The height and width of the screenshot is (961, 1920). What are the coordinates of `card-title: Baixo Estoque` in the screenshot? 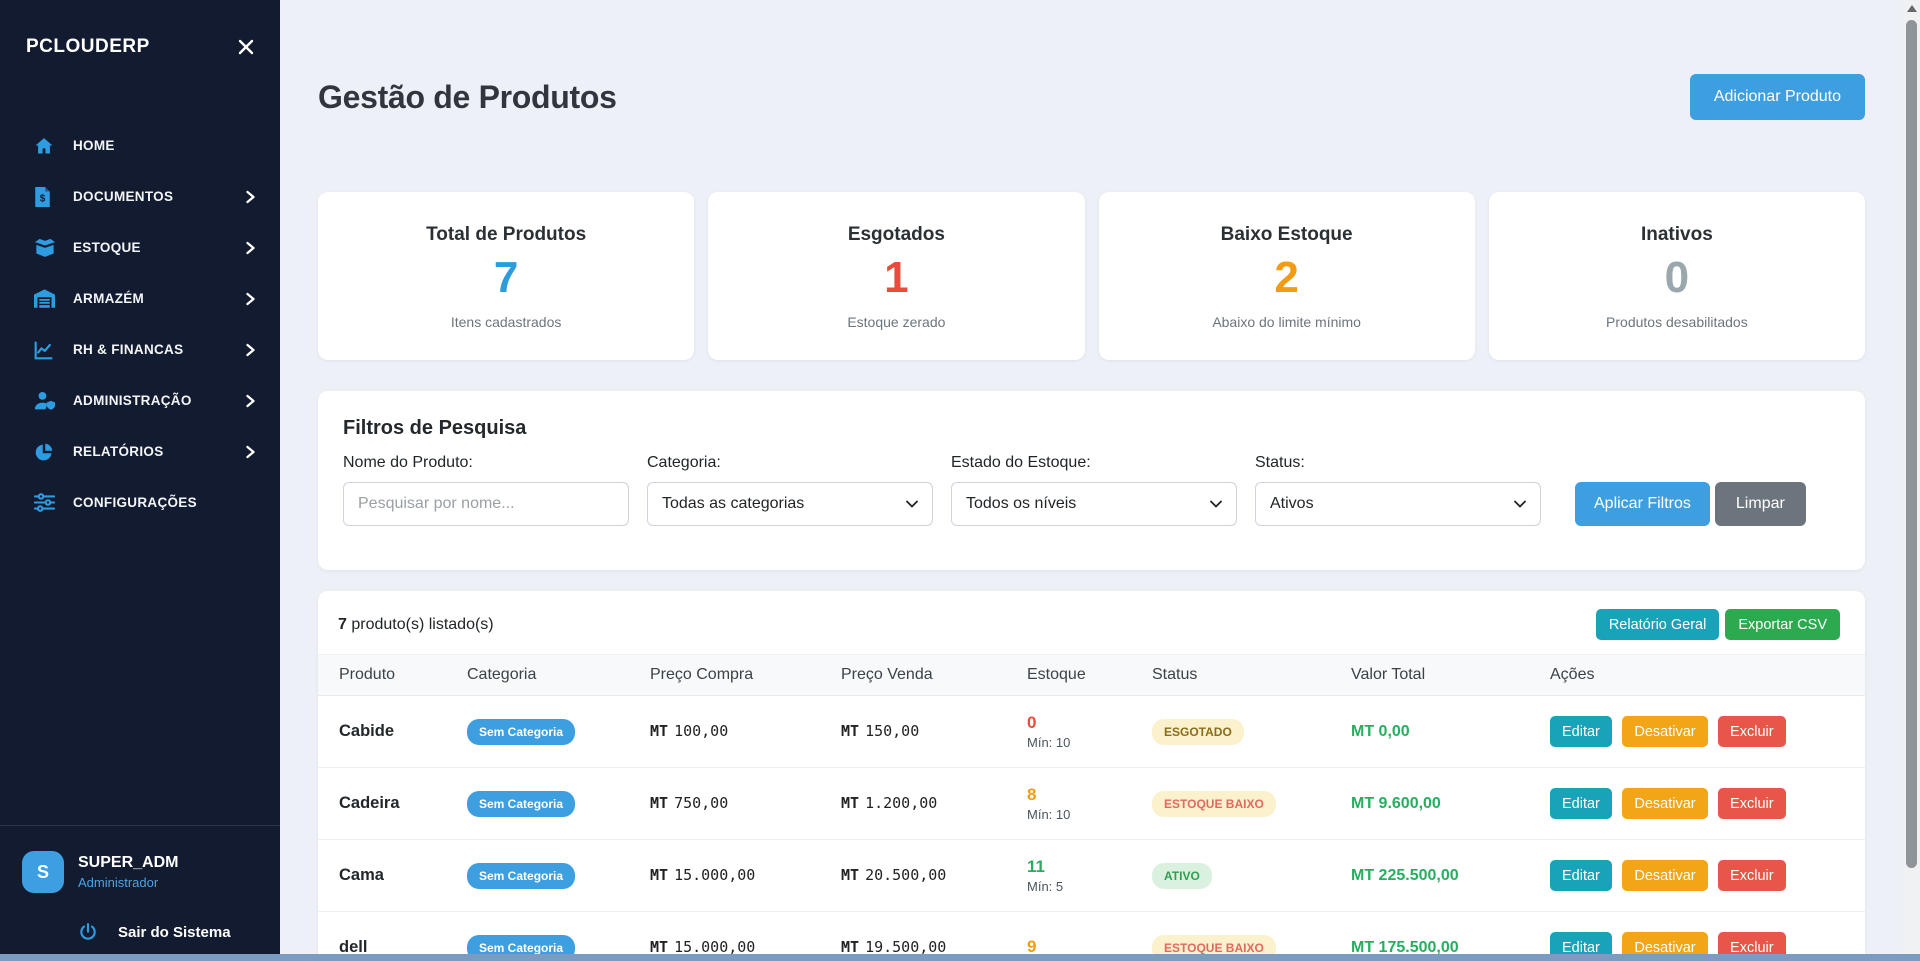 It's located at (1286, 234).